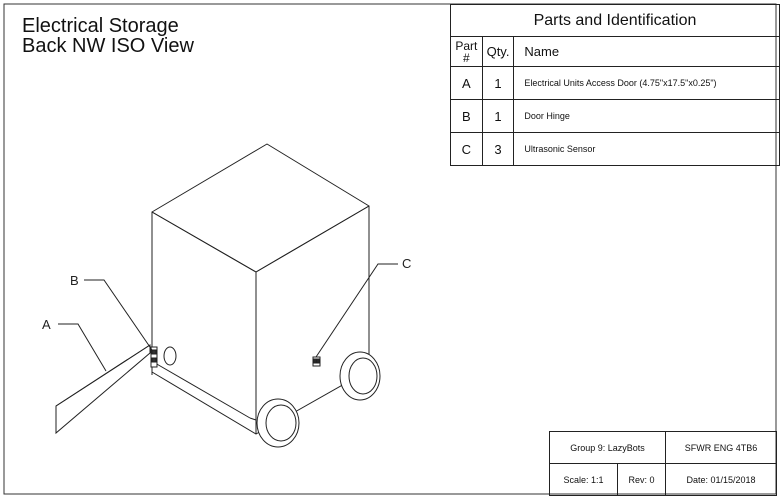 The width and height of the screenshot is (780, 499). I want to click on front-wheel, so click(278, 423).